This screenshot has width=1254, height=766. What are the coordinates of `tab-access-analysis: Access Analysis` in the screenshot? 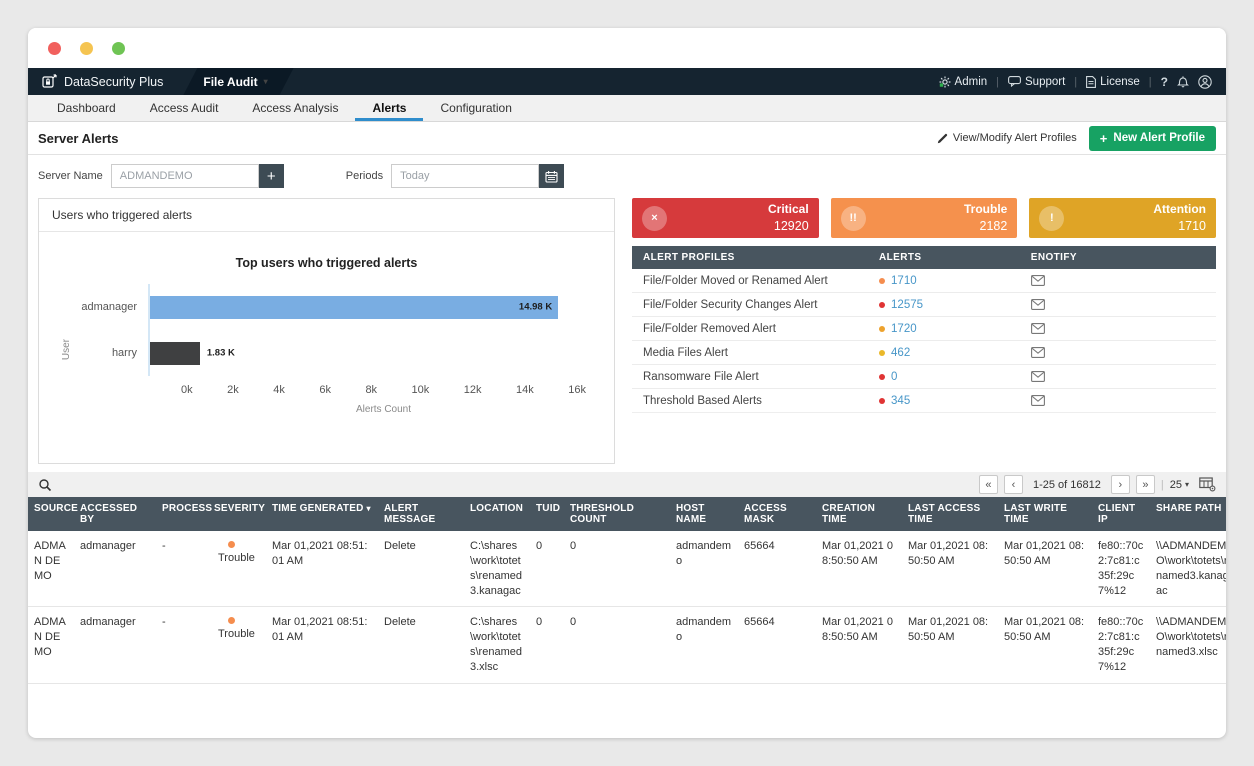 It's located at (295, 108).